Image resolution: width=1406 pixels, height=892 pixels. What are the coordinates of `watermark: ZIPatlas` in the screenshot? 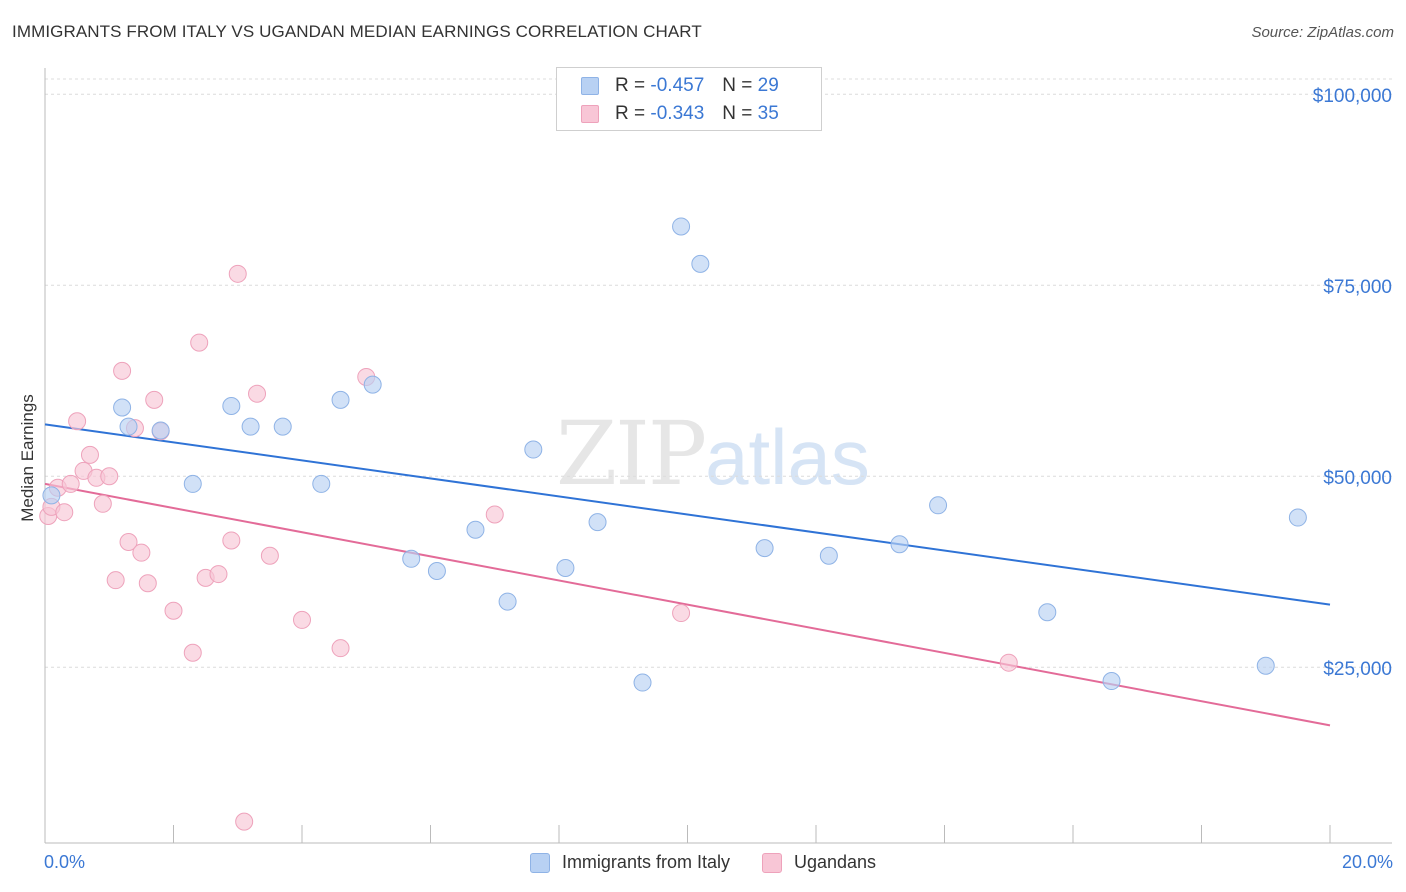 It's located at (713, 453).